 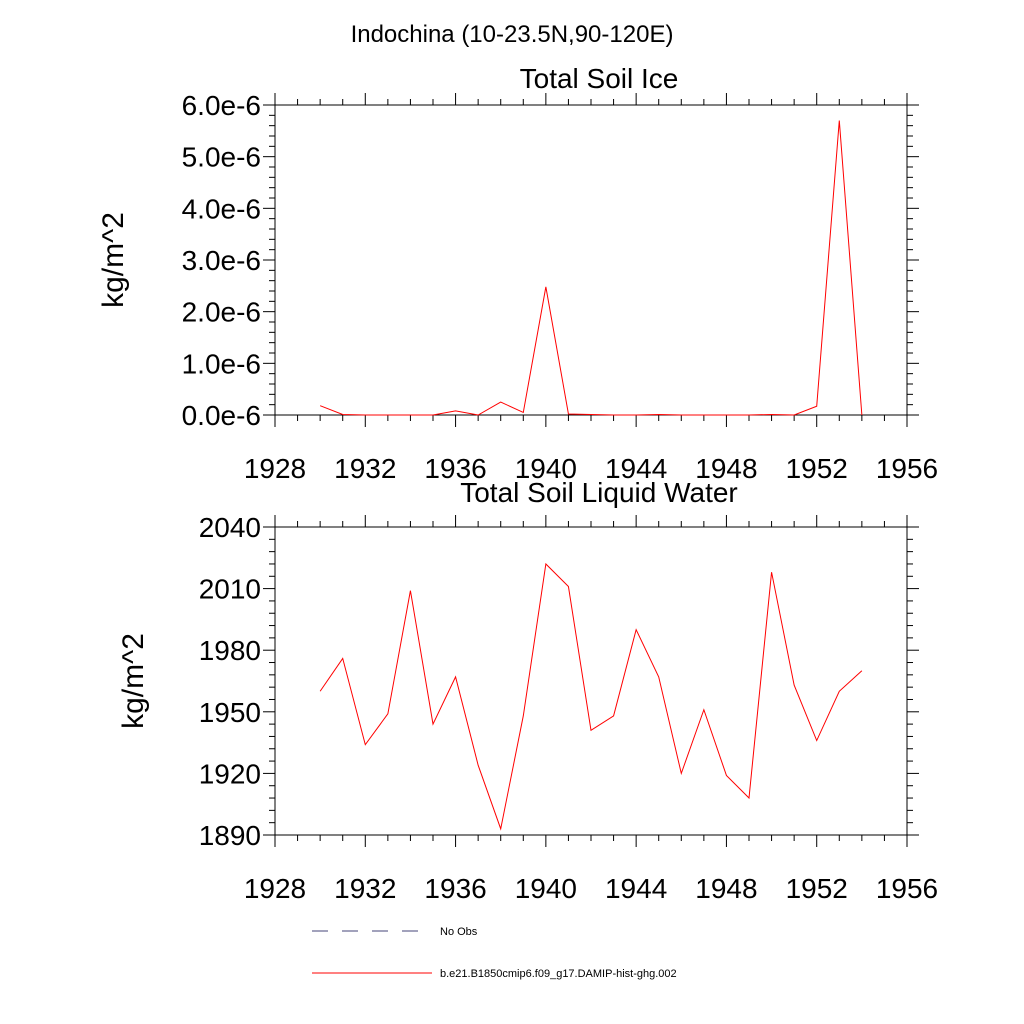 What do you see at coordinates (221, 208) in the screenshot?
I see `y-tick-label: 4.0e-6` at bounding box center [221, 208].